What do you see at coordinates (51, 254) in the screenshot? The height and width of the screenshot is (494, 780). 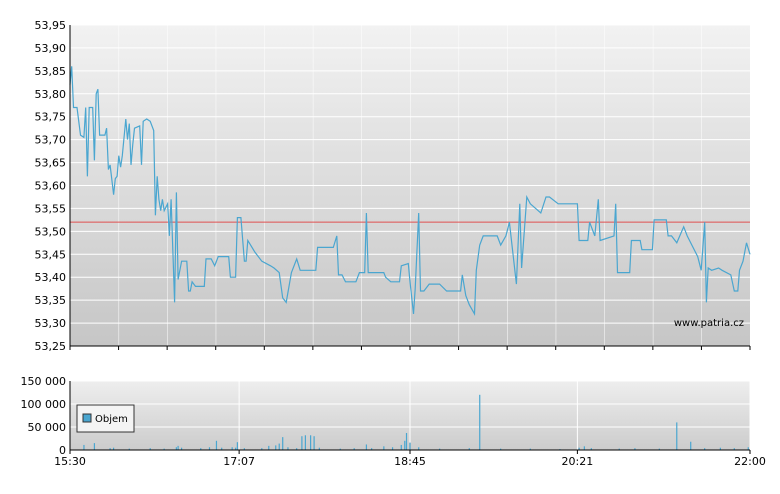 I see `y-tick-label: 53,45` at bounding box center [51, 254].